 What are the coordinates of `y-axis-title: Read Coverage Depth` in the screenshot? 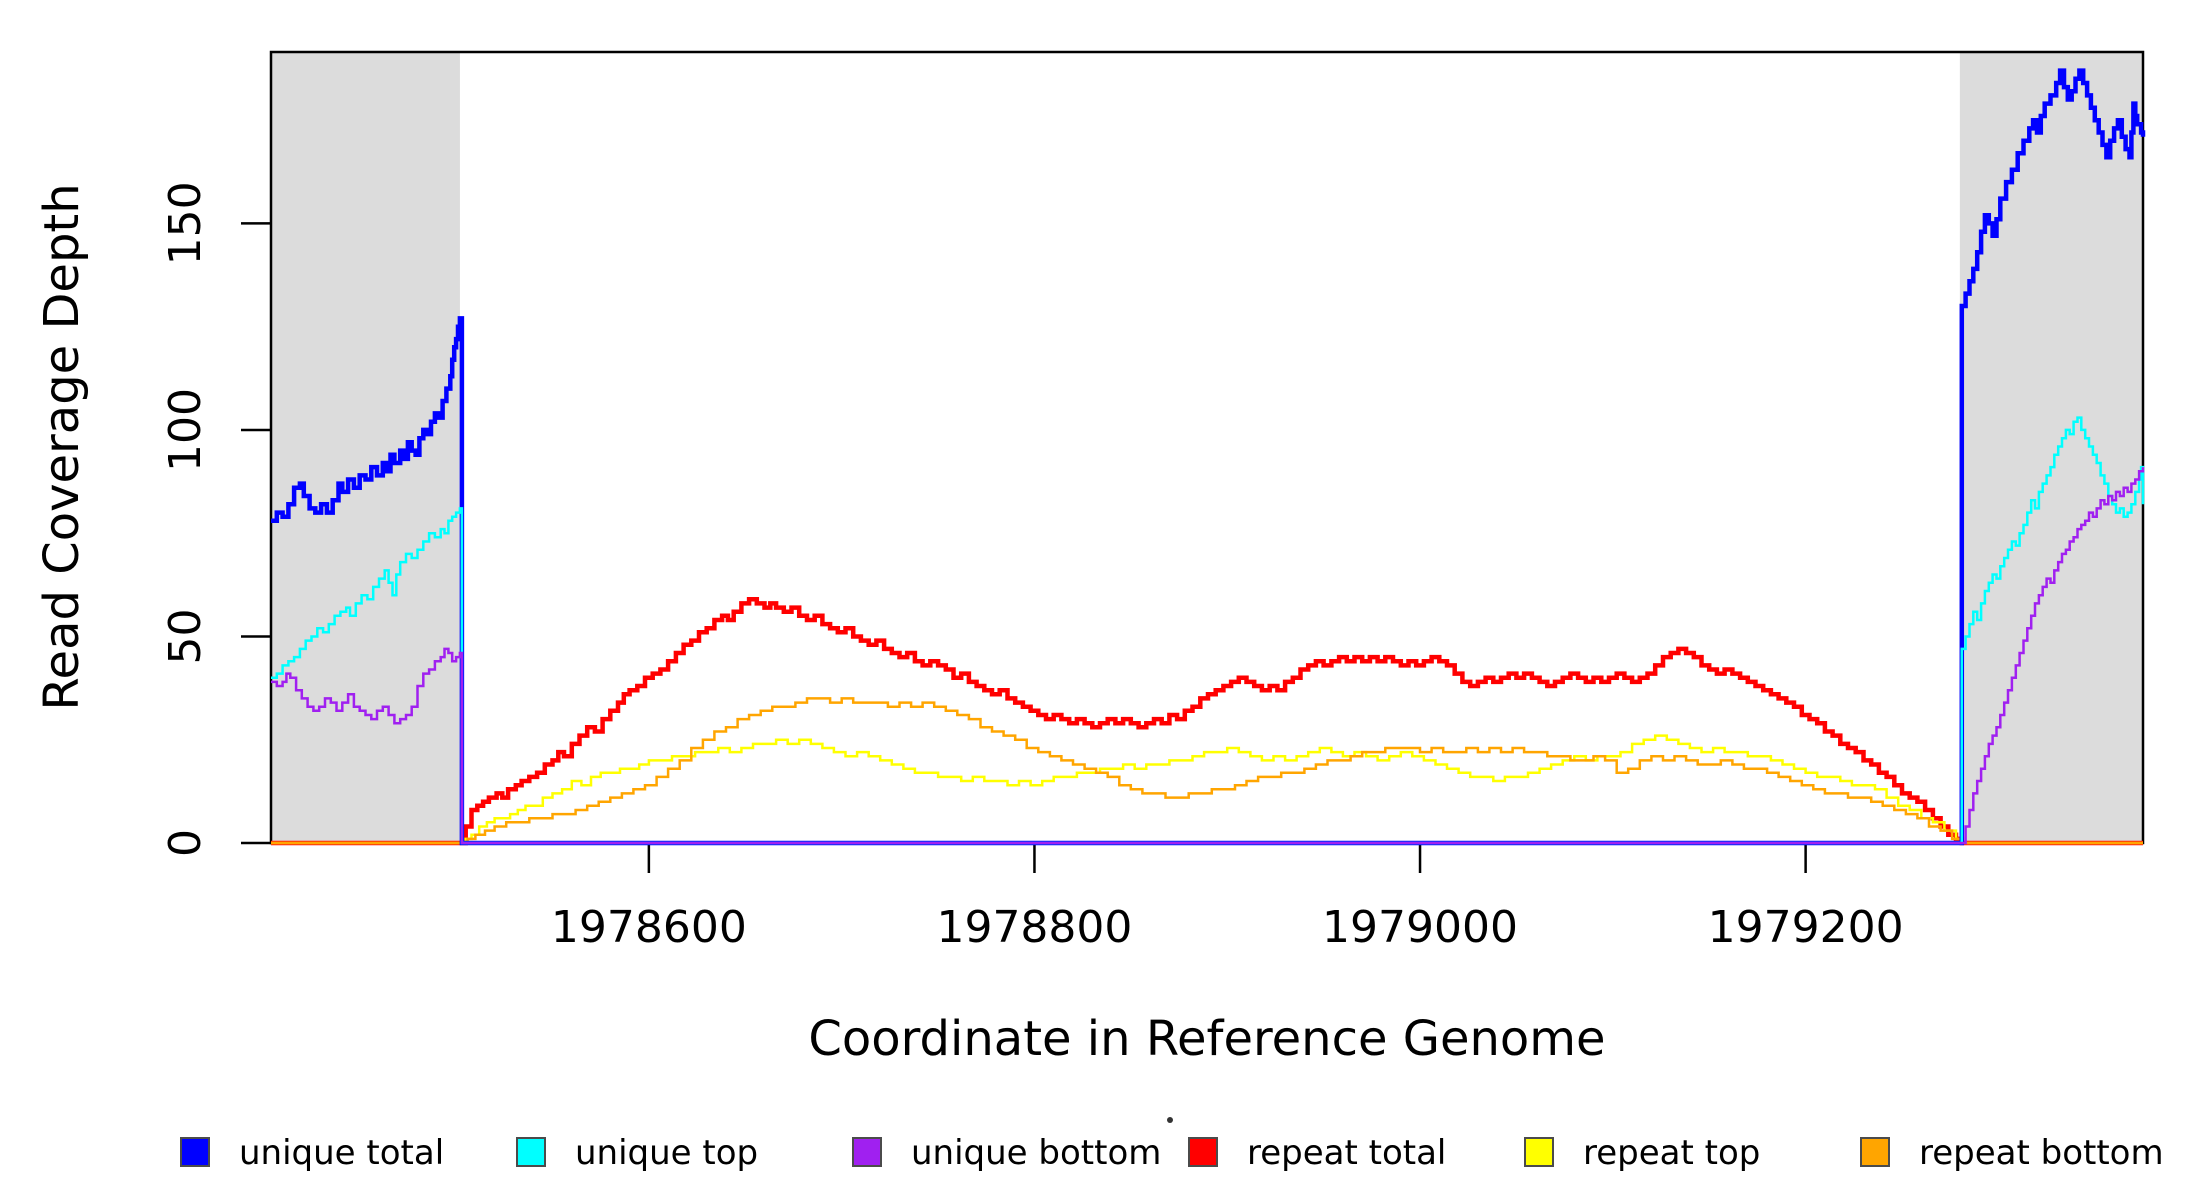 It's located at (62, 446).